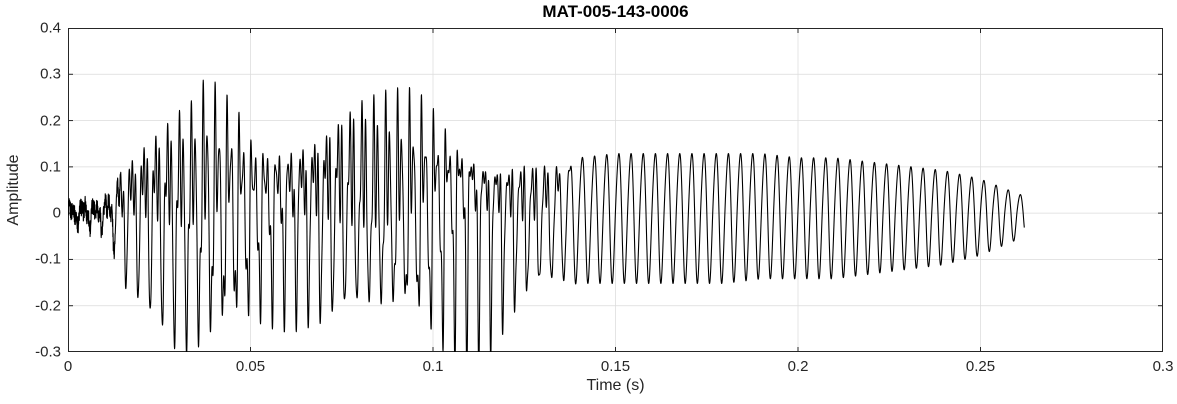  What do you see at coordinates (615, 11) in the screenshot?
I see `chart-title: MAT-005-143-0006` at bounding box center [615, 11].